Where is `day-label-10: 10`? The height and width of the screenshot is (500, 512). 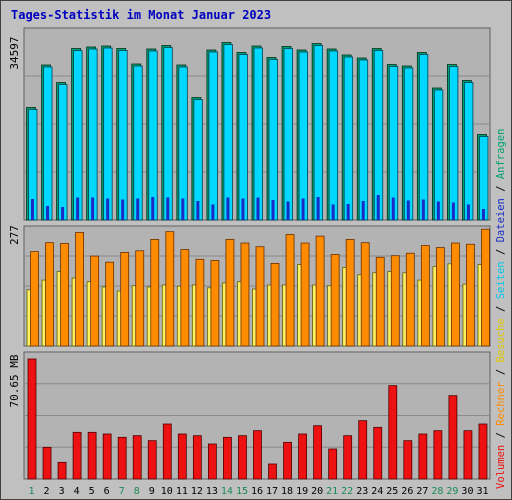
day-label-10: 10 is located at coordinates (167, 491).